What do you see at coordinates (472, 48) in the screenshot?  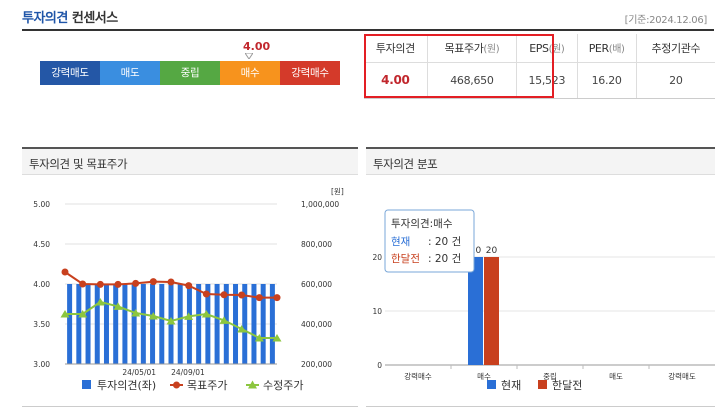 I see `col-header-target-price: 목표주가(원)` at bounding box center [472, 48].